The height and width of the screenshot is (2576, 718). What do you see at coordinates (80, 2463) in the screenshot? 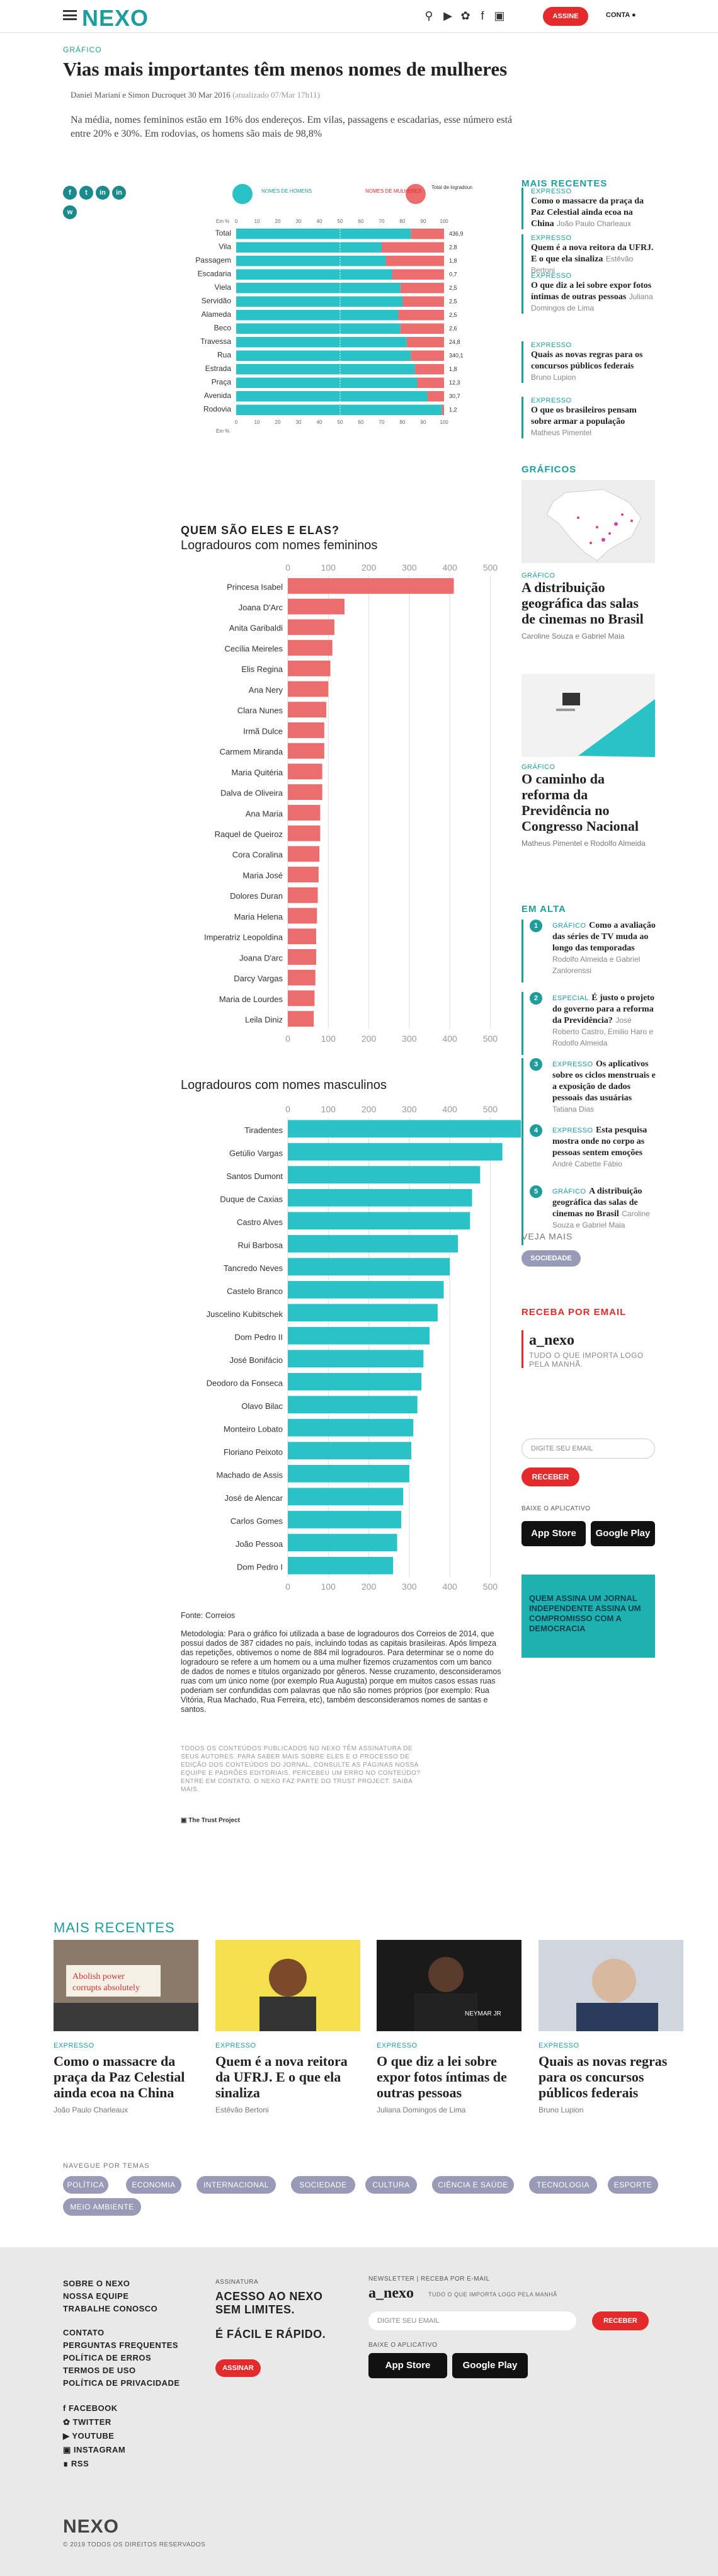
I see `social-label: RSS` at bounding box center [80, 2463].